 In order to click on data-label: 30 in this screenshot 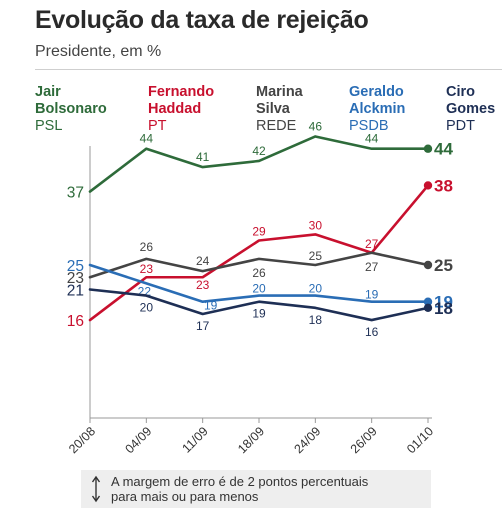, I will do `click(316, 225)`.